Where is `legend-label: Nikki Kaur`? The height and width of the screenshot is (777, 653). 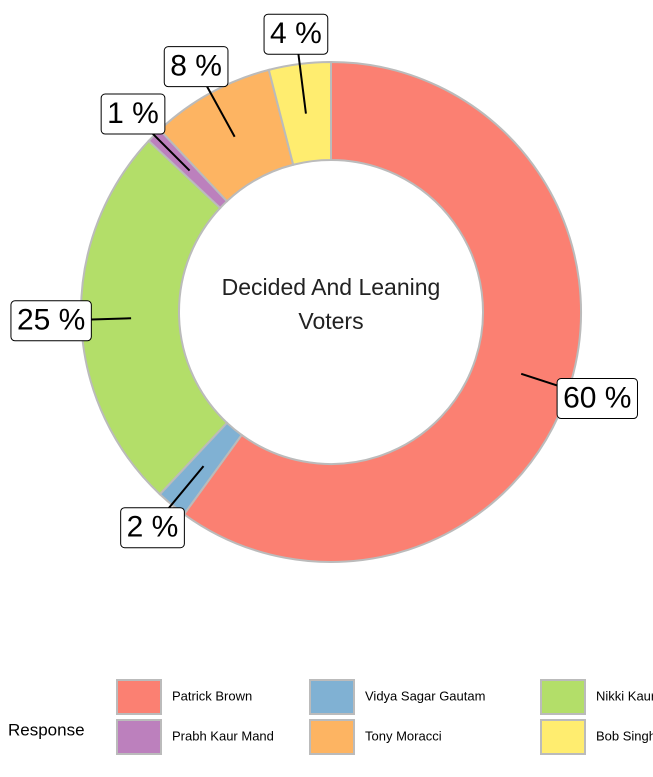
legend-label: Nikki Kaur is located at coordinates (624, 695).